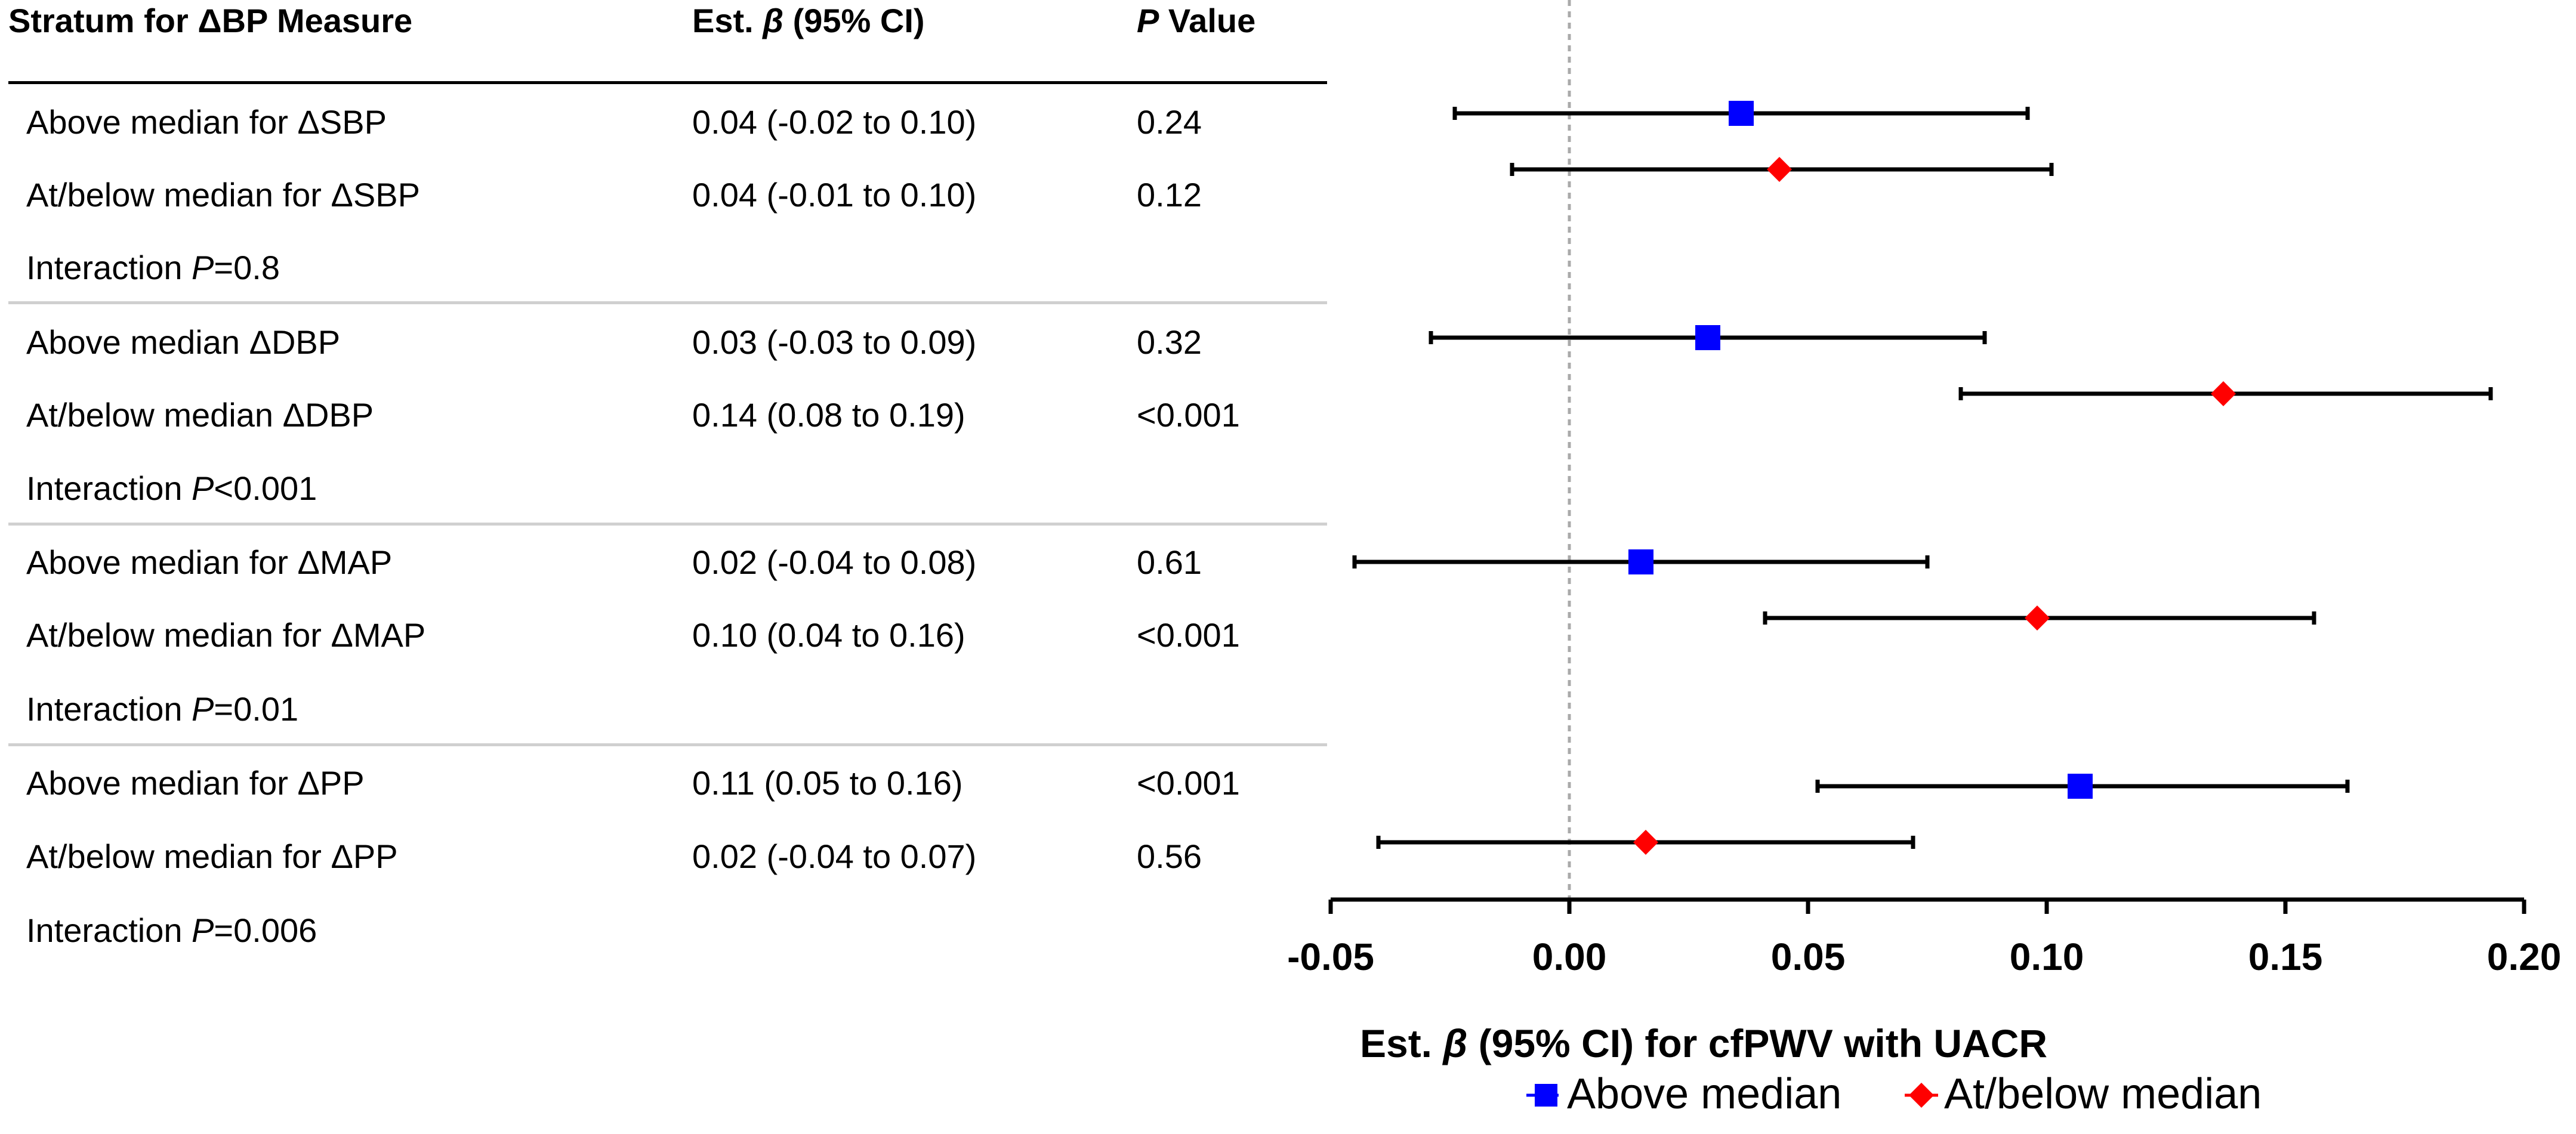 This screenshot has width=2576, height=1134. What do you see at coordinates (835, 856) in the screenshot?
I see `row-estimate: 0.02 (-0.04 to 0.07)` at bounding box center [835, 856].